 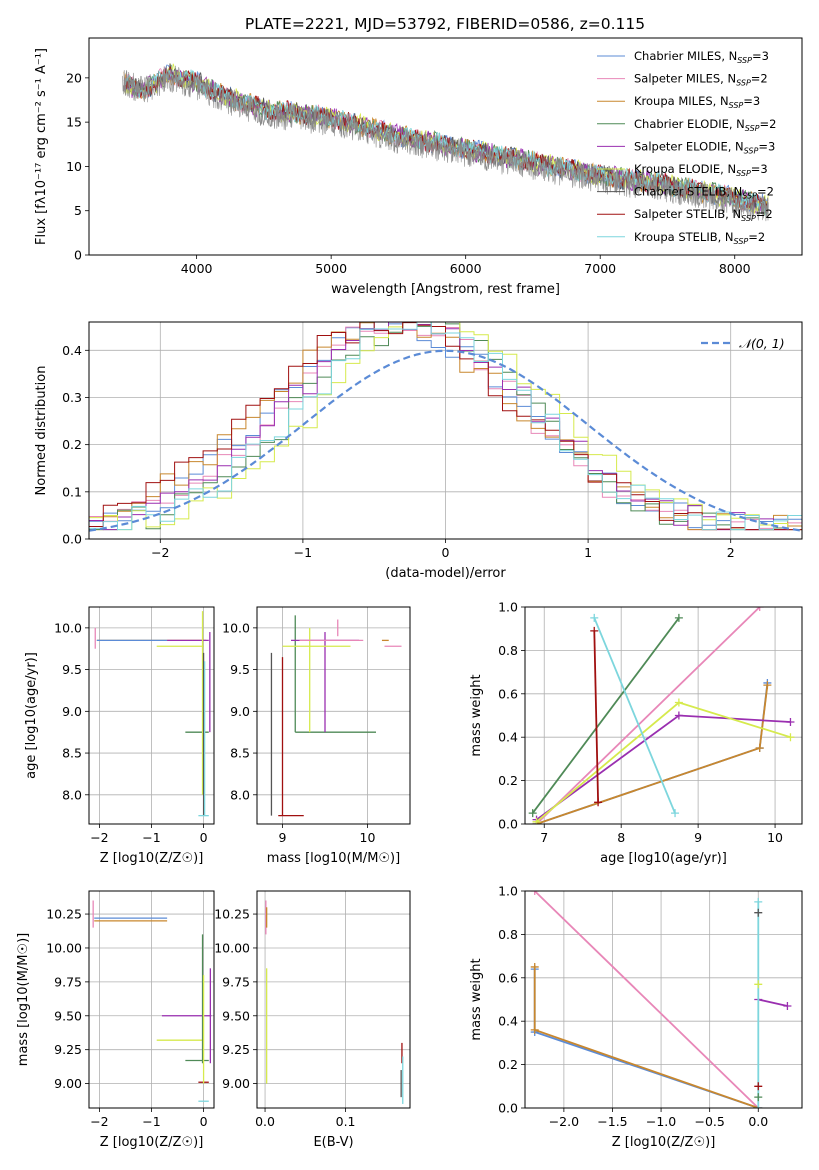 I want to click on y-tick-label: 0.6, so click(x=508, y=693).